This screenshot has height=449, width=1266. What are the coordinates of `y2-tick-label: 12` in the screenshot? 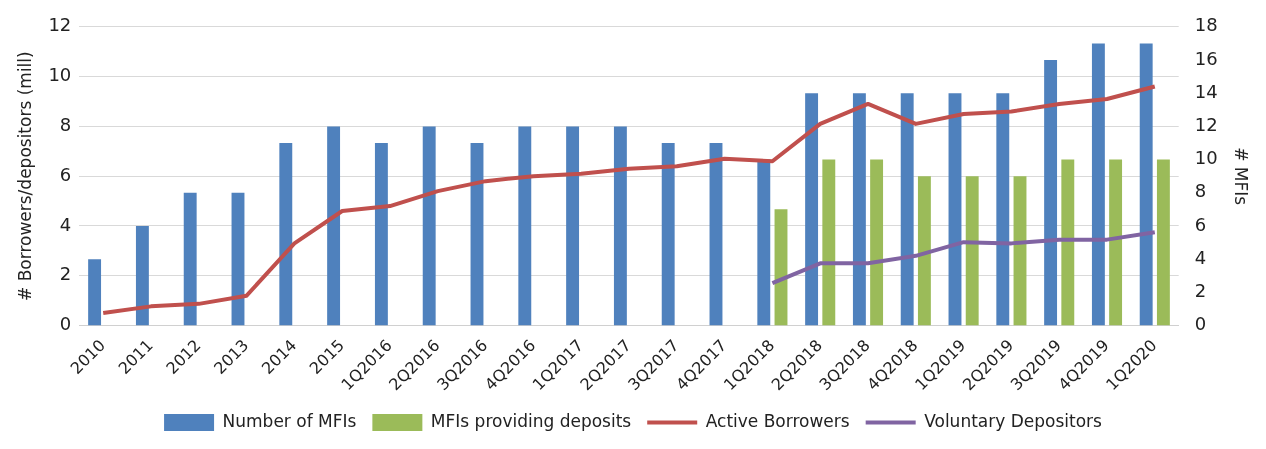 It's located at (1206, 125).